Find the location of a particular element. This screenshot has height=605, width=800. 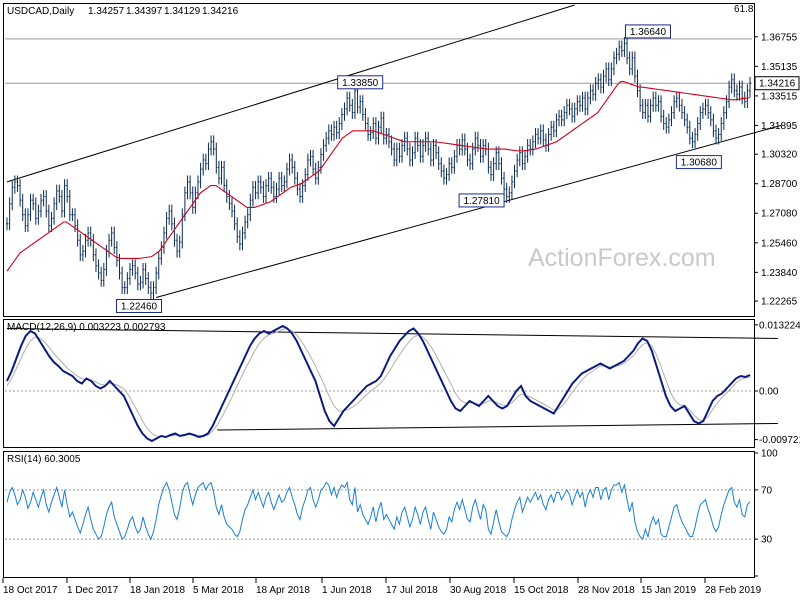

price-y-tick-label: 1.28700 is located at coordinates (779, 184).